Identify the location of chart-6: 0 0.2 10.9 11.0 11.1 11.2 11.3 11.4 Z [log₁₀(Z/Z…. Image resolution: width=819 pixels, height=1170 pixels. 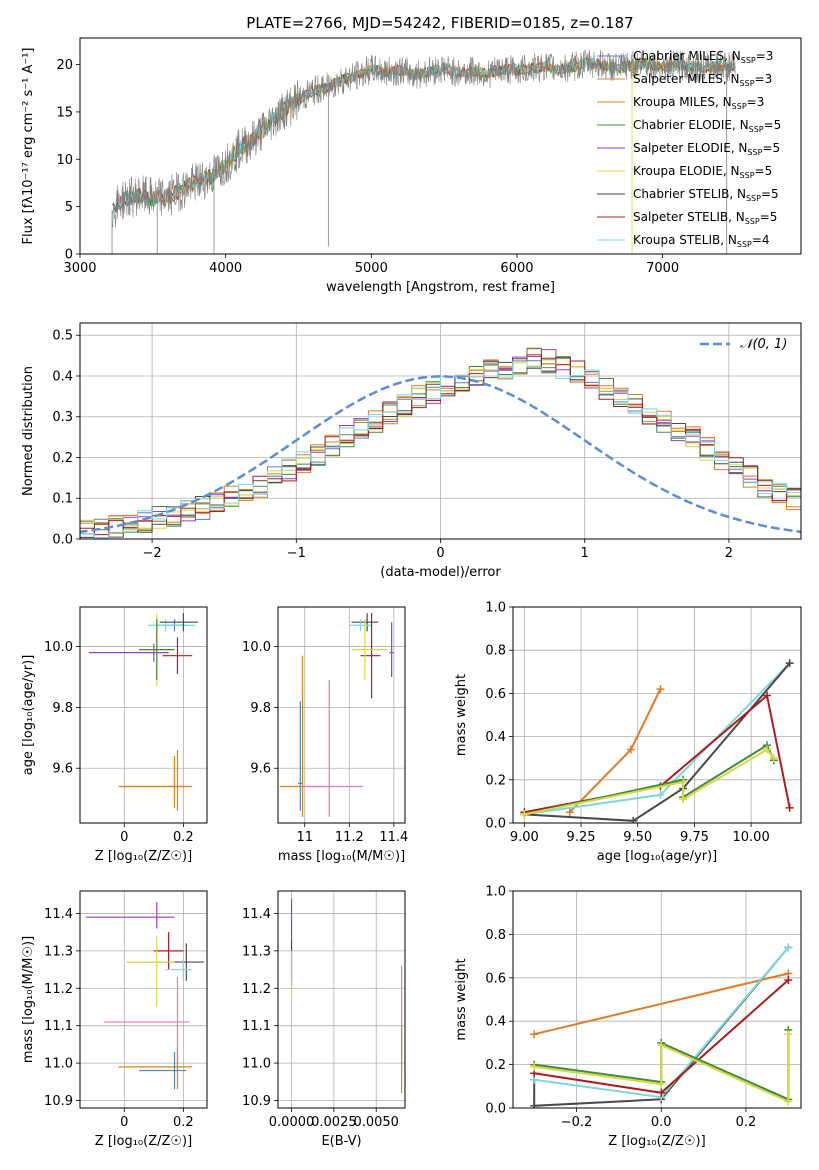
(114, 1019).